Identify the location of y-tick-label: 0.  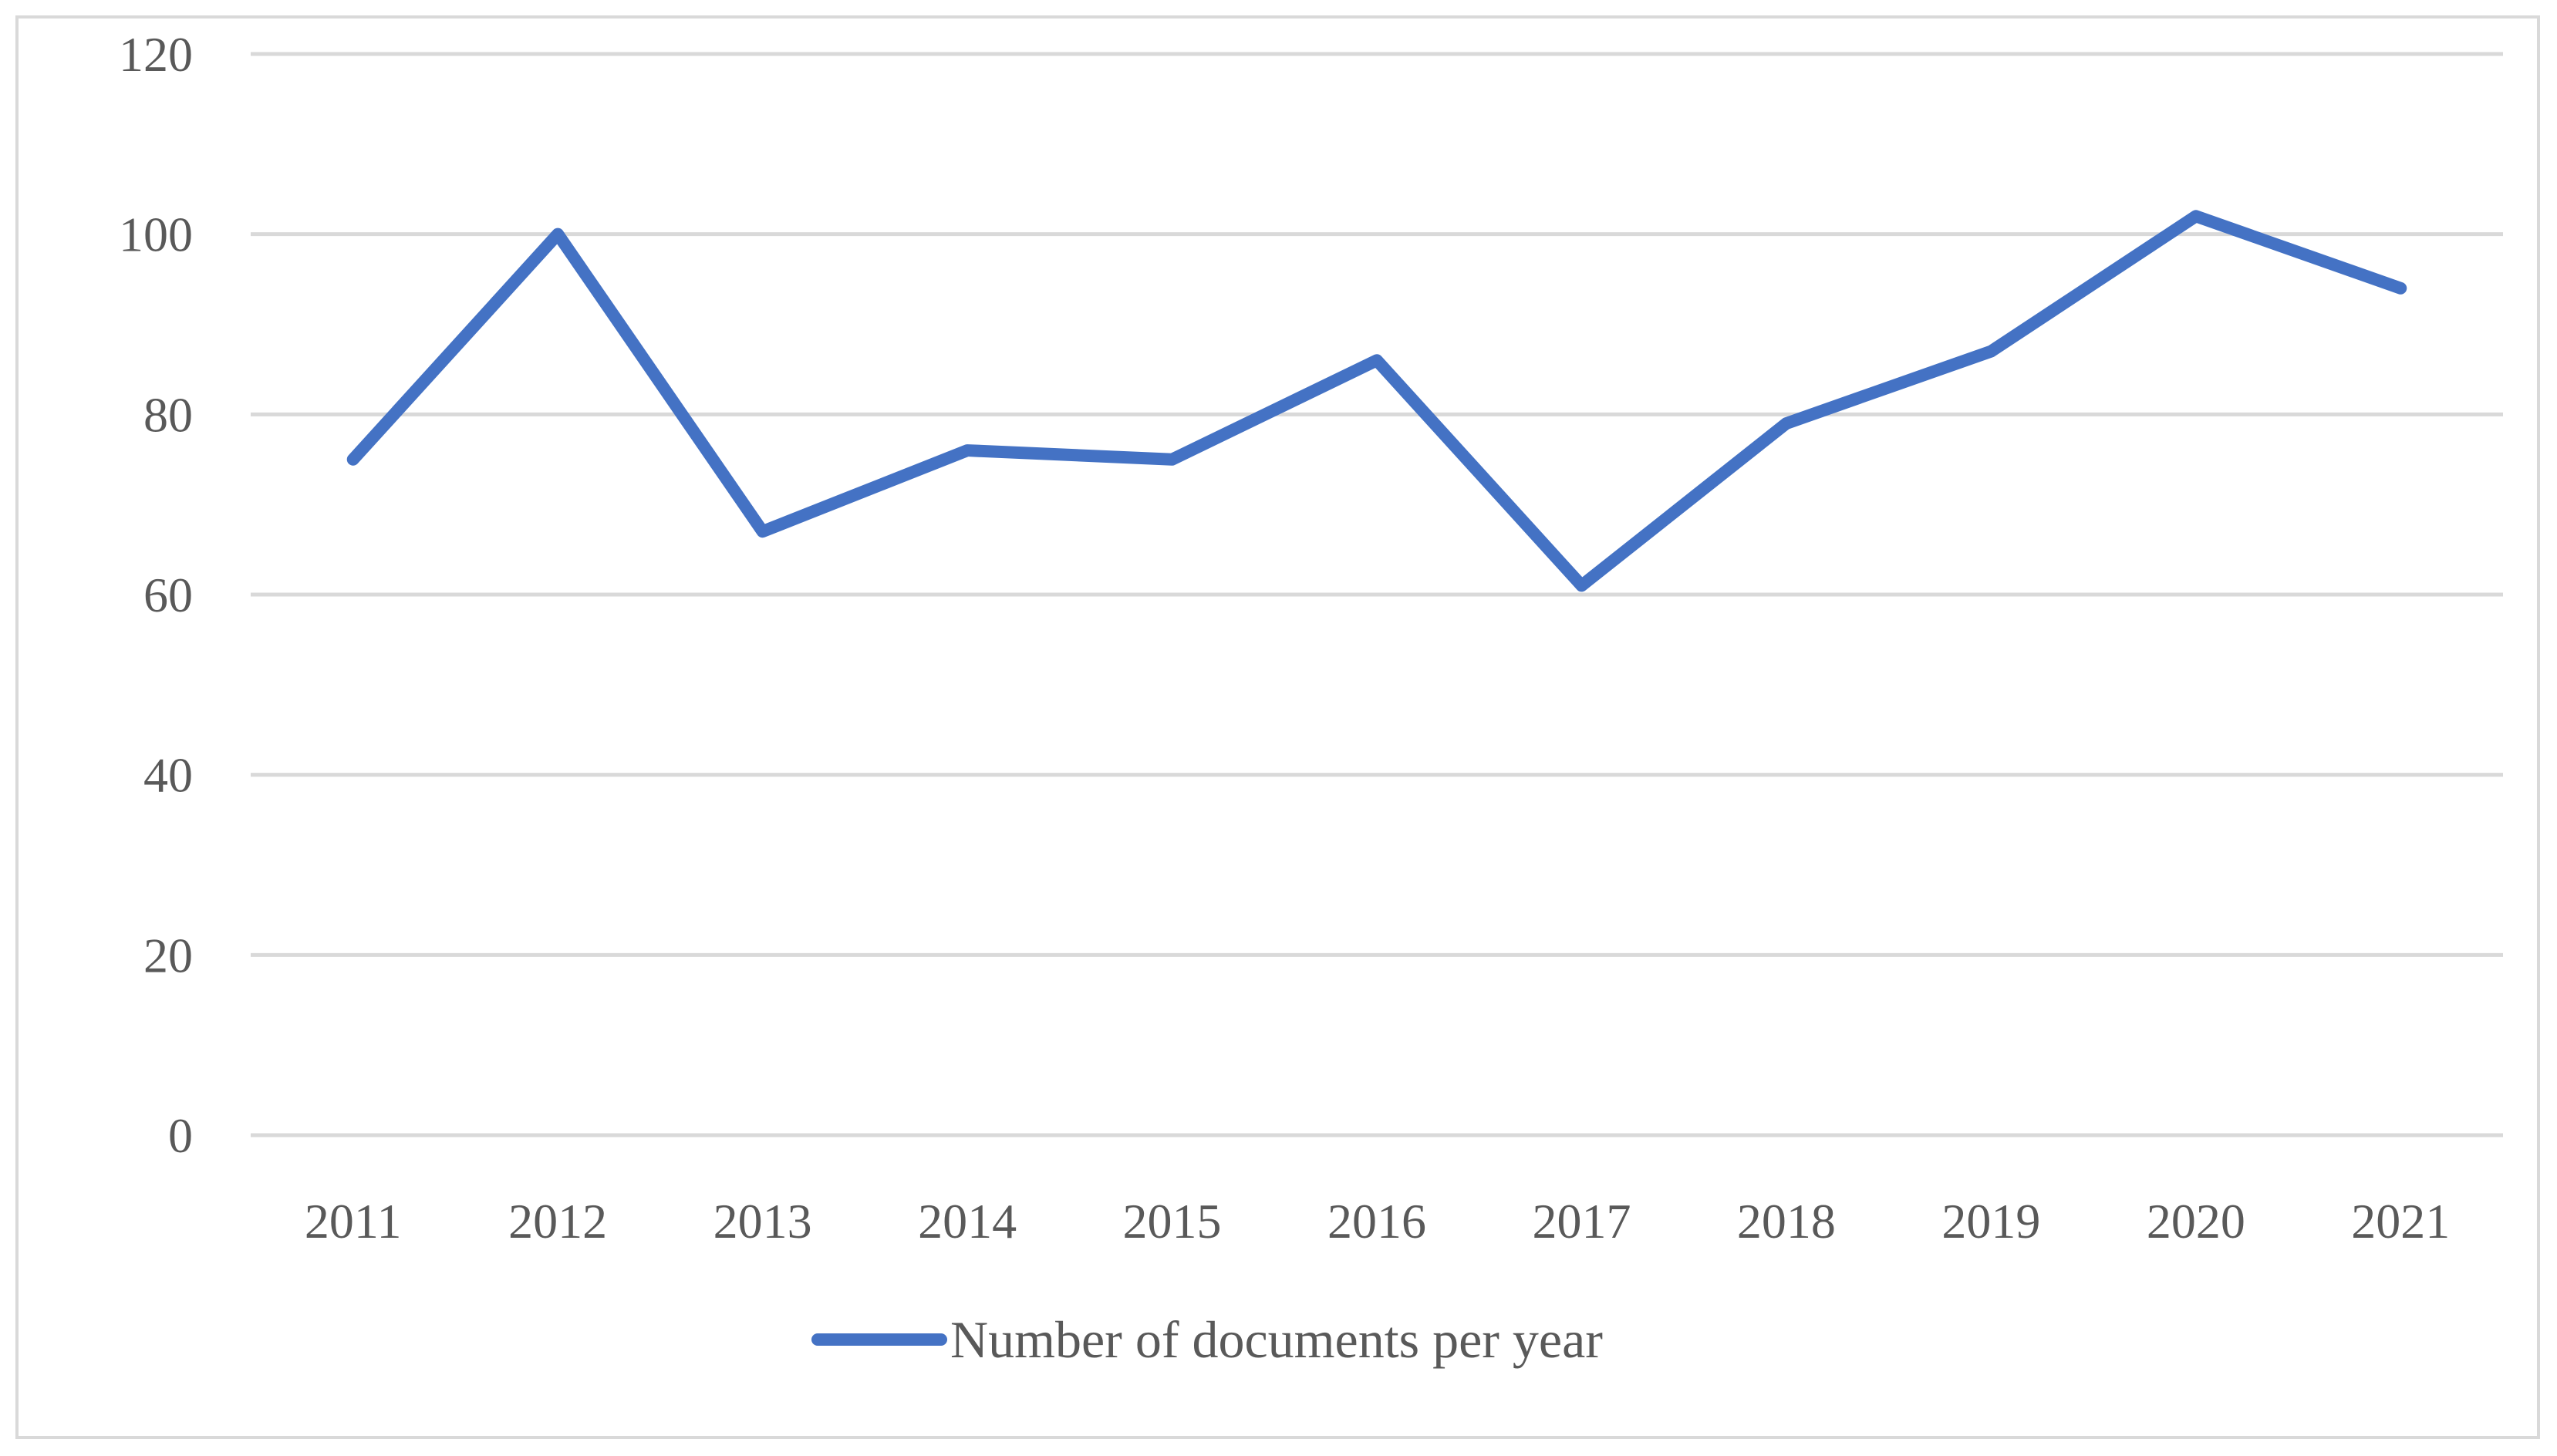
(180, 1135).